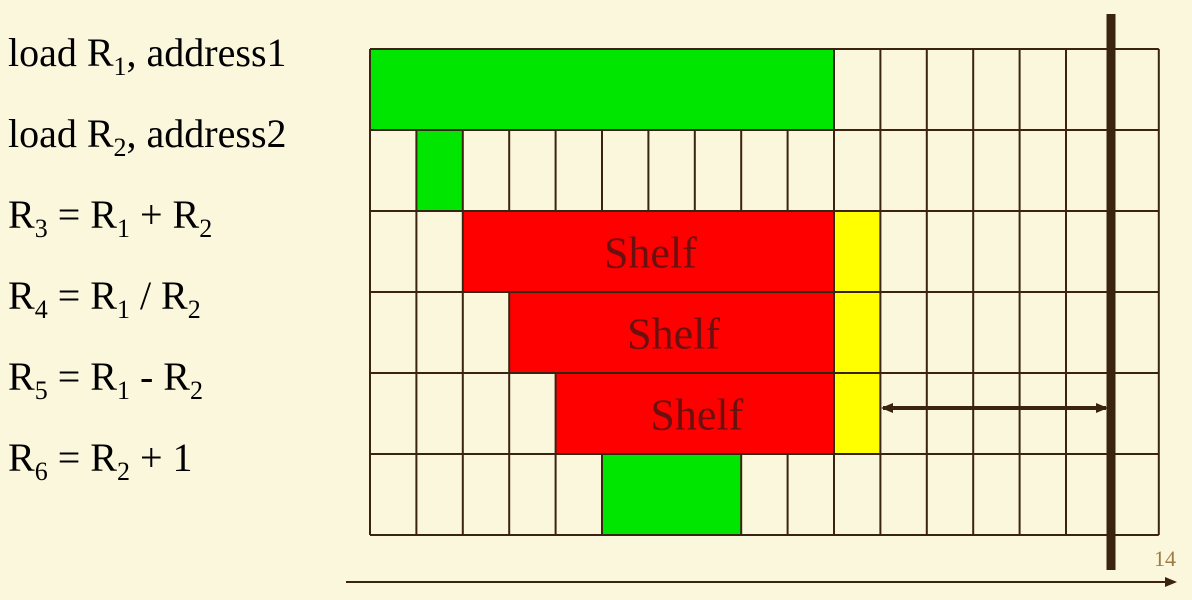 The height and width of the screenshot is (600, 1192). I want to click on instruction-3: R3 = R1 + R2, so click(110, 215).